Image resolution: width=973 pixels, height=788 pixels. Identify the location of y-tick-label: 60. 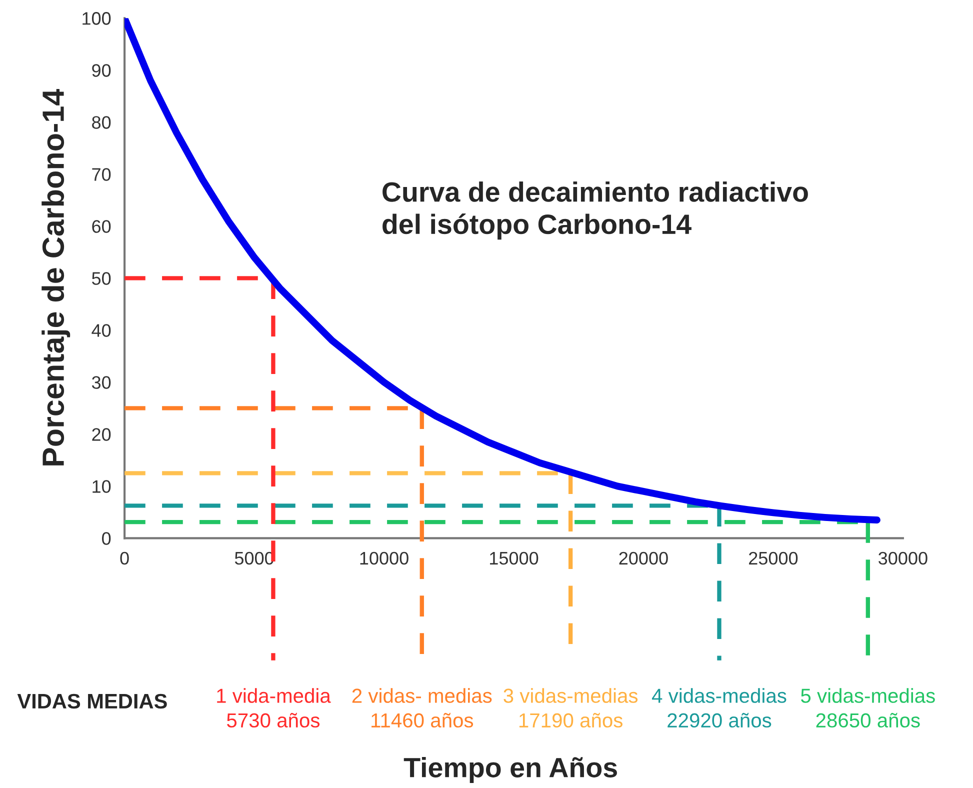
(101, 226).